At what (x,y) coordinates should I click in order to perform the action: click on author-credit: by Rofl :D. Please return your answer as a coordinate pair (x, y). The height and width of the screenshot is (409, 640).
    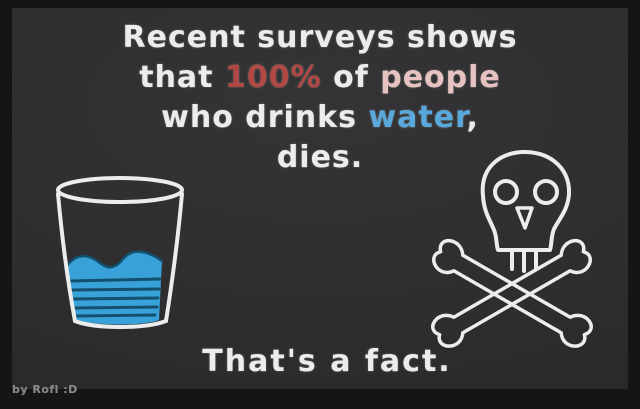
    Looking at the image, I should click on (45, 389).